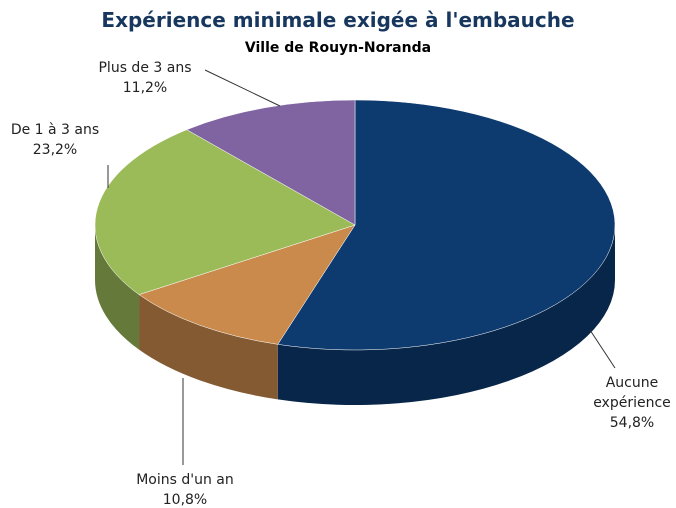 The height and width of the screenshot is (508, 676). Describe the element at coordinates (145, 88) in the screenshot. I see `value-label: 11,2%` at that location.